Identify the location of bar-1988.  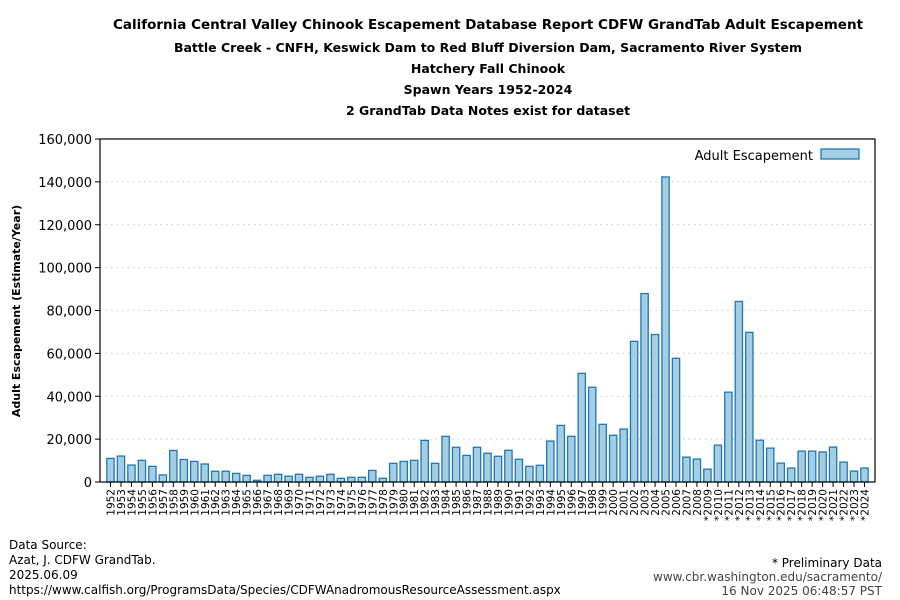
(487, 467).